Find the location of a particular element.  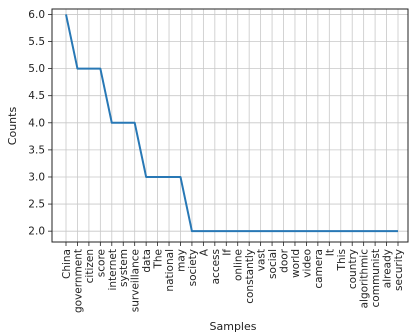

x-tick-label: society is located at coordinates (193, 267).